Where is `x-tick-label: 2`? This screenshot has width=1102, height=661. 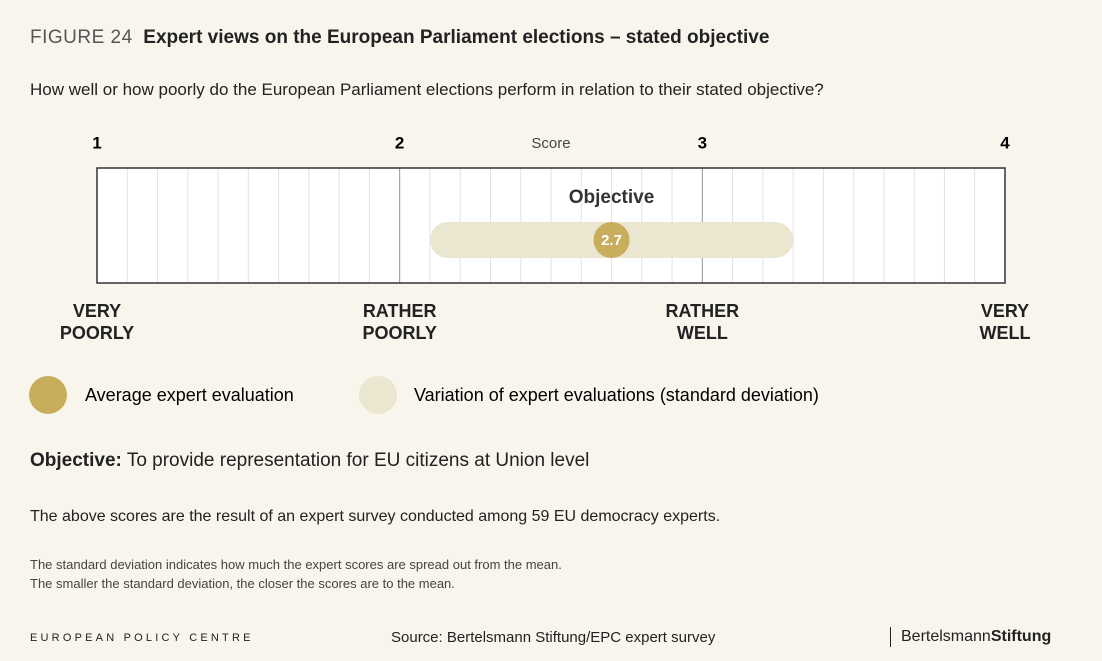
x-tick-label: 2 is located at coordinates (399, 142).